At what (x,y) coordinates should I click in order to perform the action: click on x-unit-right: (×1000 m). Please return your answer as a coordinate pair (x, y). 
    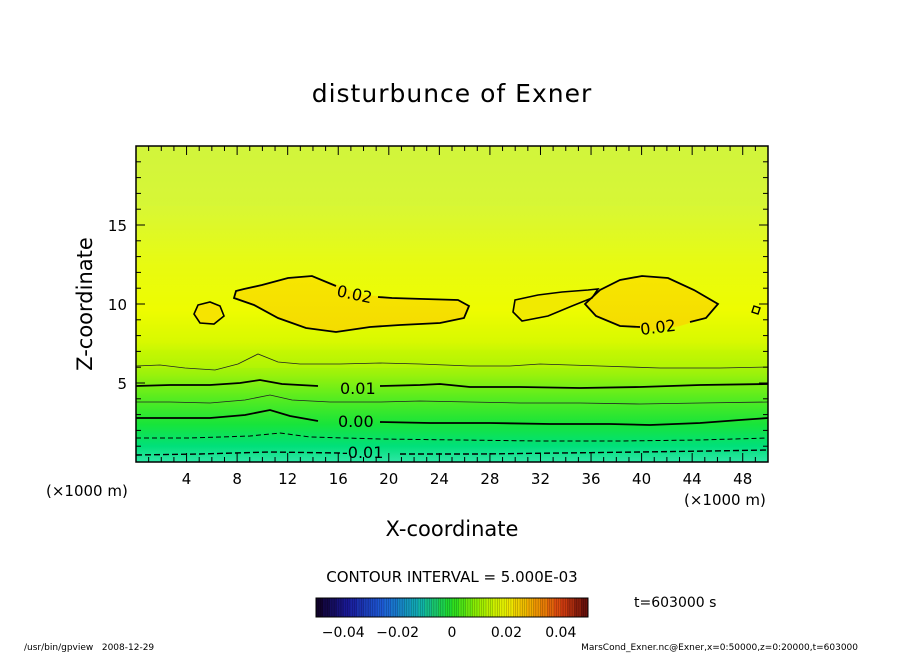
    Looking at the image, I should click on (725, 500).